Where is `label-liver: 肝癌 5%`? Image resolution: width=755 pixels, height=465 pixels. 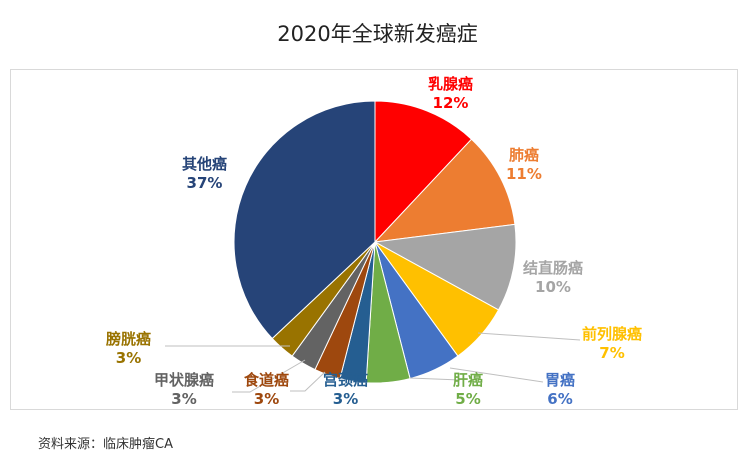
label-liver: 肝癌 5% is located at coordinates (468, 390).